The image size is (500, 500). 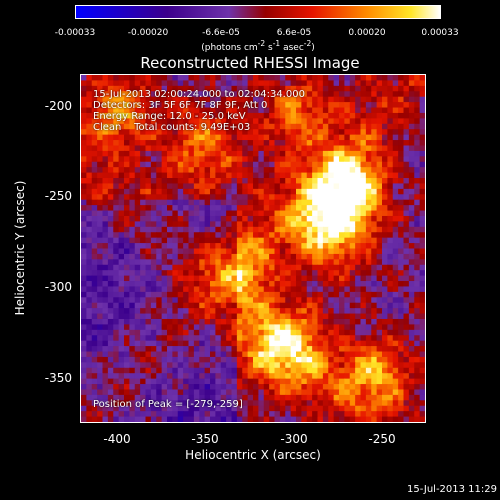 What do you see at coordinates (199, 94) in the screenshot?
I see `time-range-label: 15-Jul-2013 02:00:24.000 to 02:04:34.000` at bounding box center [199, 94].